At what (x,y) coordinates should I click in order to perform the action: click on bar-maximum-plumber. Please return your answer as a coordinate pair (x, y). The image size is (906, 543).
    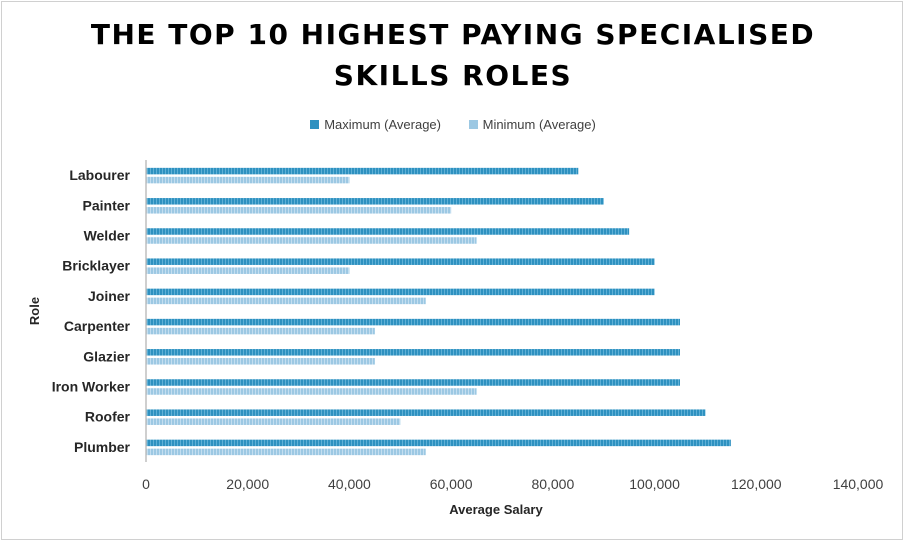
    Looking at the image, I should click on (438, 443).